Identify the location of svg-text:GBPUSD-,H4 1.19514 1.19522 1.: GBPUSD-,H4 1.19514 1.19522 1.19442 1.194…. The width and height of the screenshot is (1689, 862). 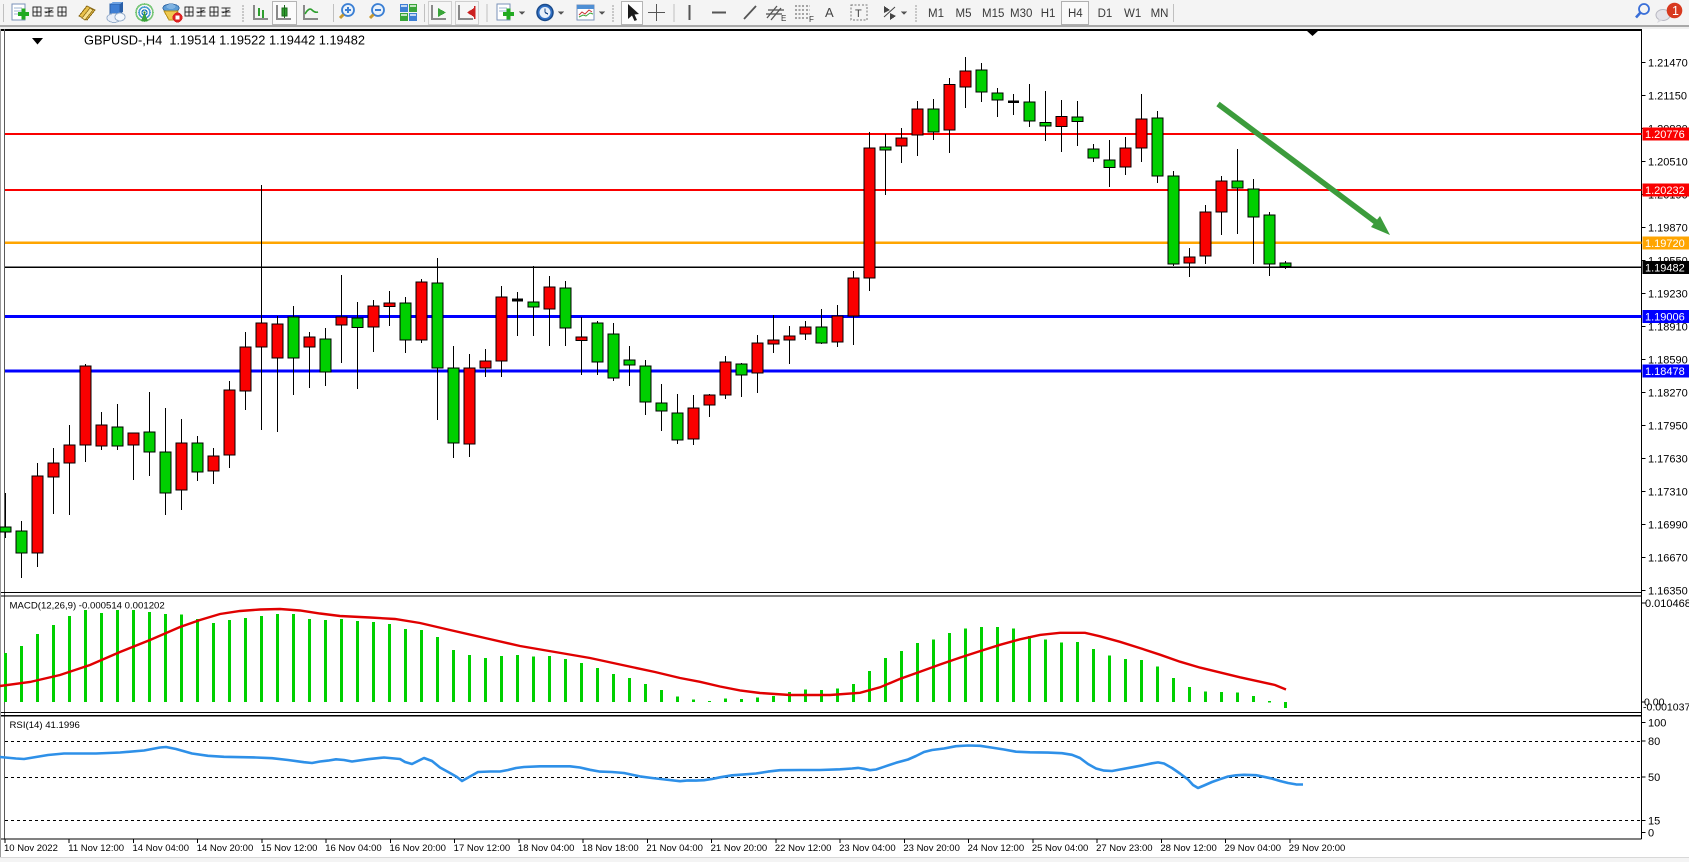
(224, 40).